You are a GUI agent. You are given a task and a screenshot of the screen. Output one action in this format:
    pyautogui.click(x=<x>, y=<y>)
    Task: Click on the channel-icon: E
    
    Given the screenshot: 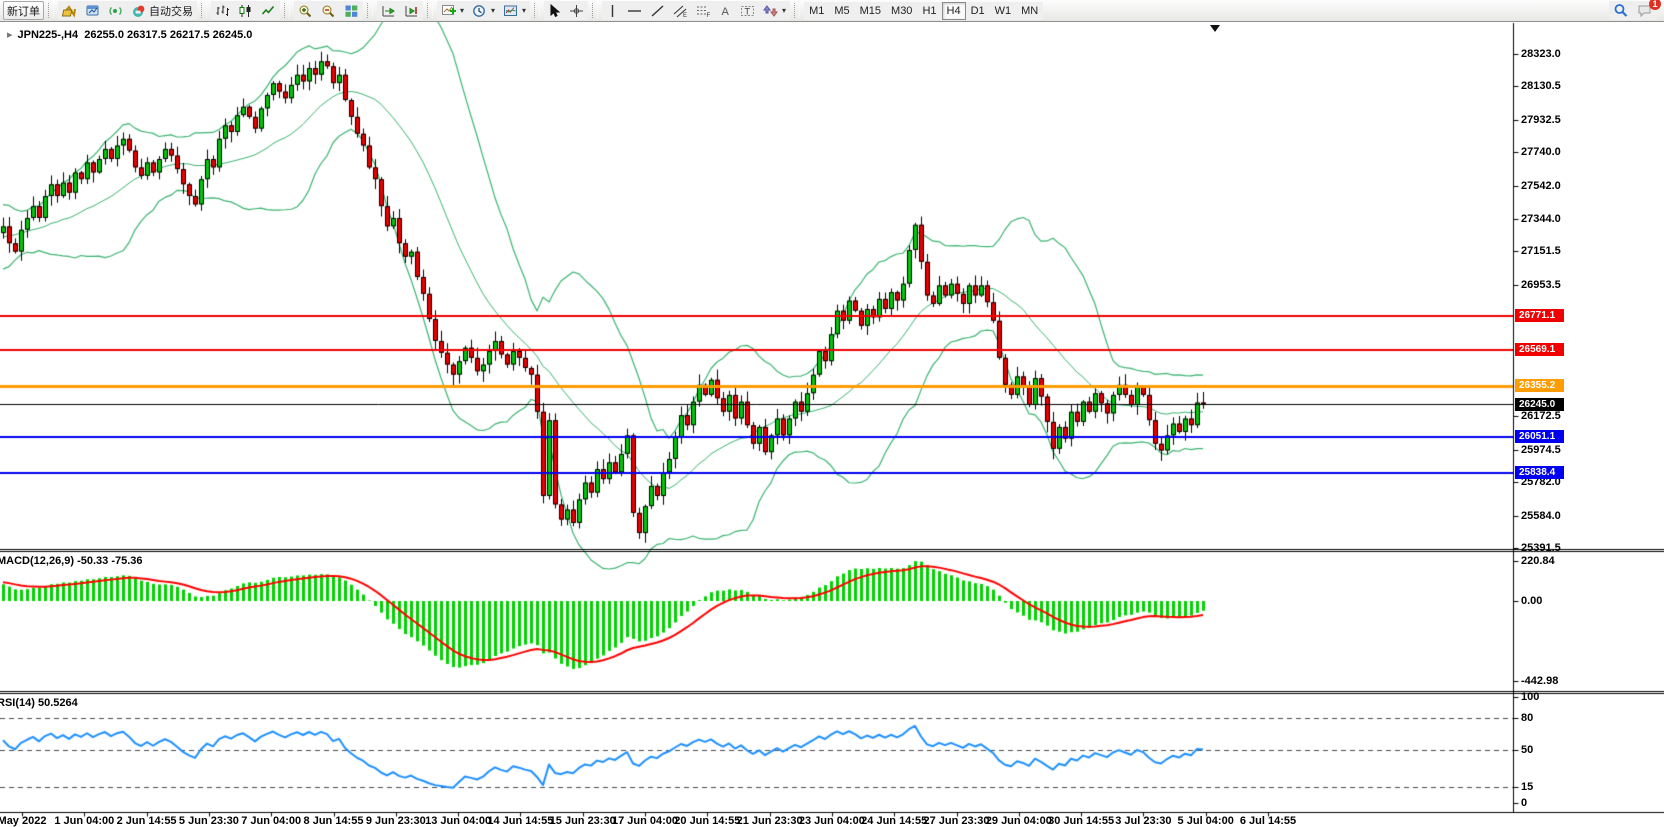 What is the action you would take?
    pyautogui.click(x=680, y=11)
    